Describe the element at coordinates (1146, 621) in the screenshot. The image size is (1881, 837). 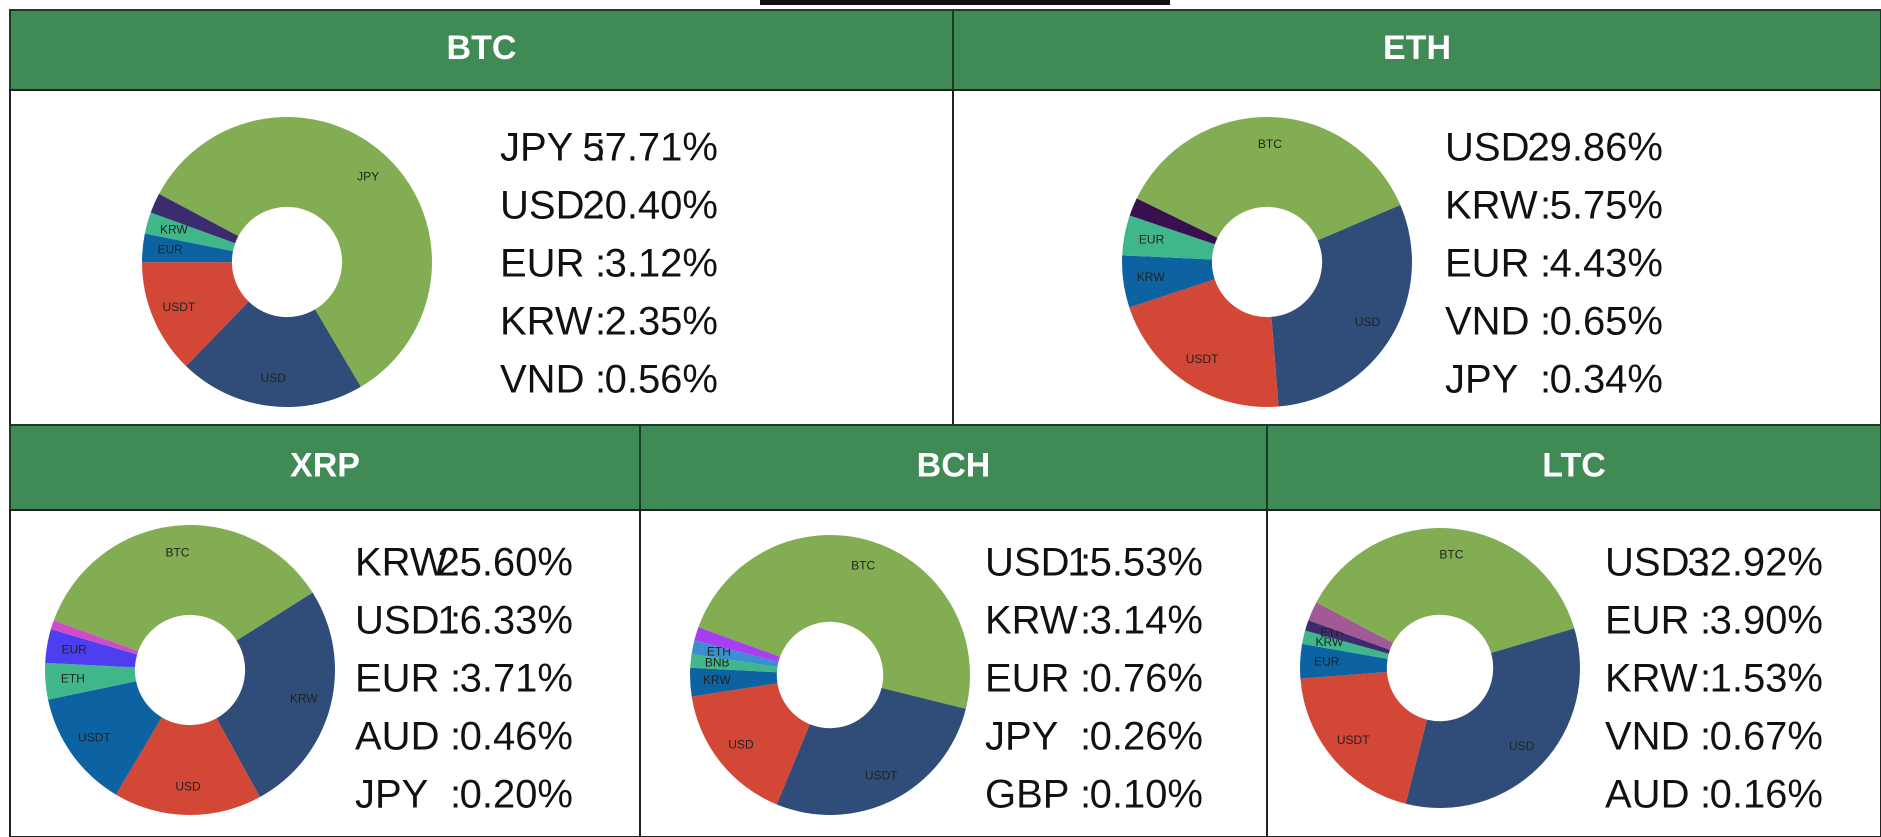
I see `list-value: 3.14%` at that location.